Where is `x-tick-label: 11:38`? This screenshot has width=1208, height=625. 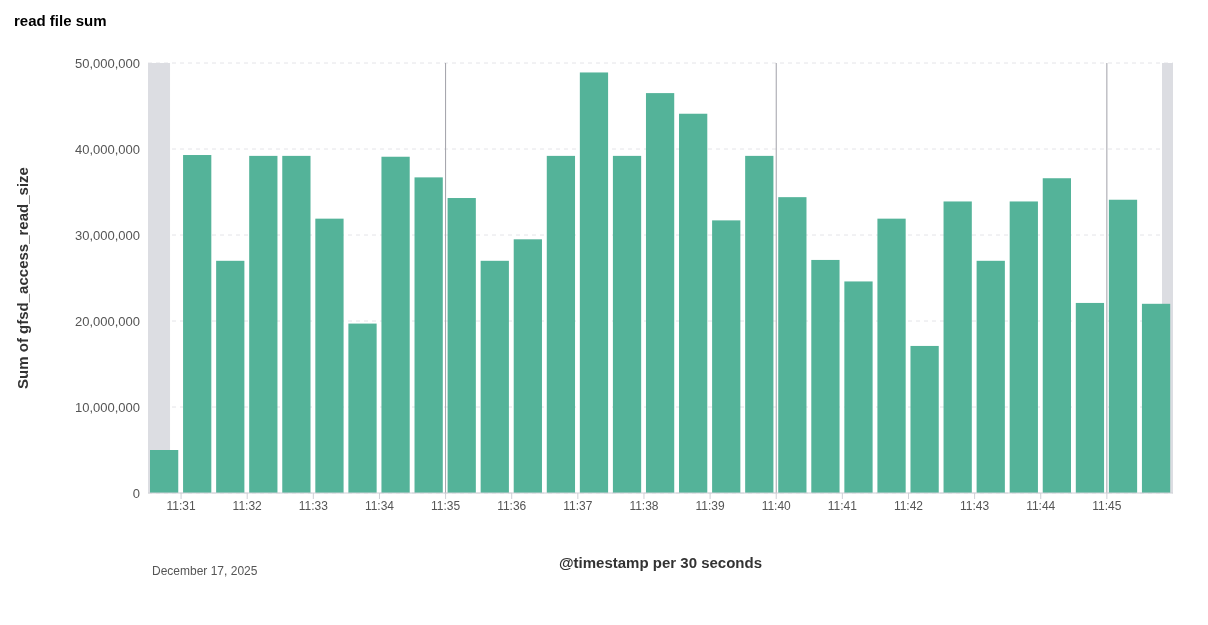 x-tick-label: 11:38 is located at coordinates (644, 505).